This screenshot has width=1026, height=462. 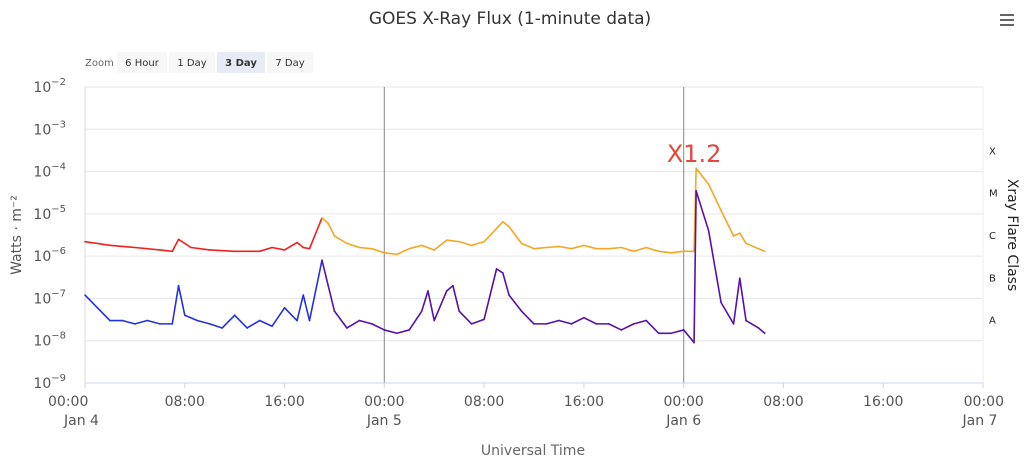 I want to click on zoom-button-label: 7 Day, so click(x=289, y=63).